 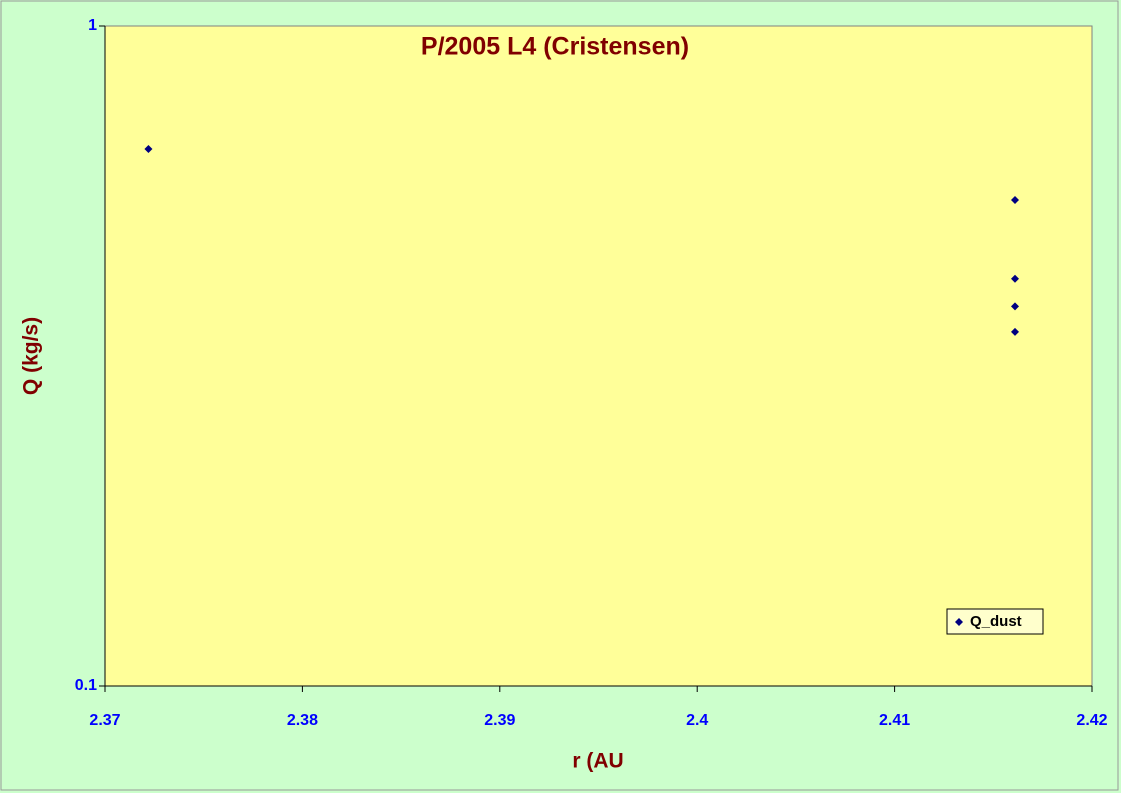 What do you see at coordinates (302, 720) in the screenshot?
I see `x-tick-label: 2.38` at bounding box center [302, 720].